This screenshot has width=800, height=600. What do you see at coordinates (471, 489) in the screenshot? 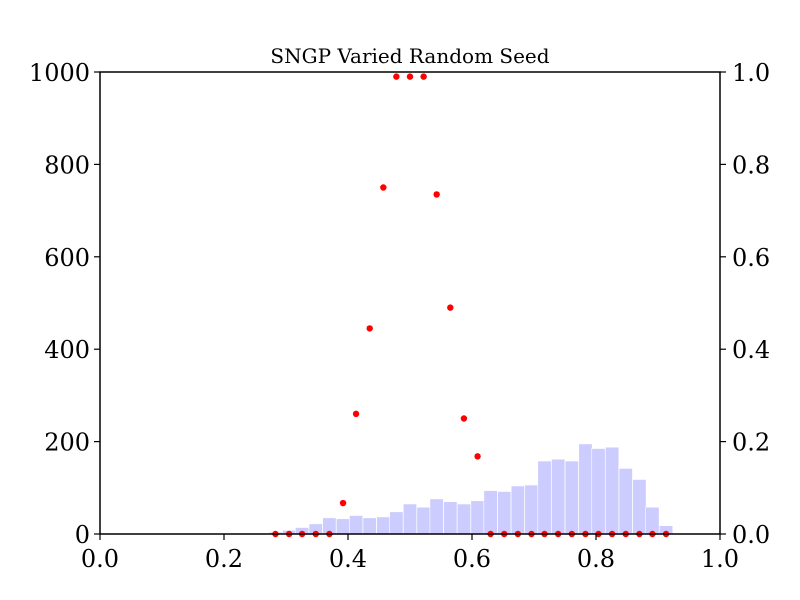
I see `histogram-layer` at bounding box center [471, 489].